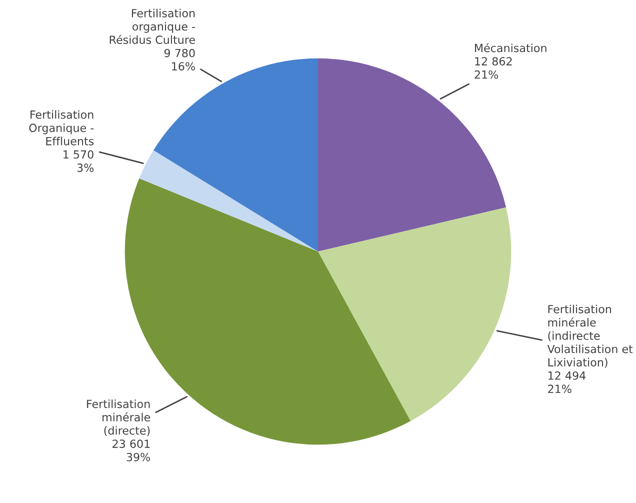  Describe the element at coordinates (79, 161) in the screenshot. I see `data-label: 1 570 3%` at that location.